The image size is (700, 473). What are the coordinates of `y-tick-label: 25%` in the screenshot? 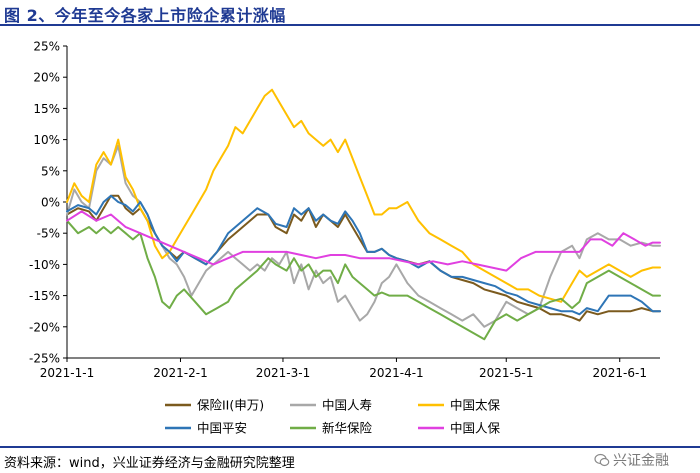 It's located at (46, 47).